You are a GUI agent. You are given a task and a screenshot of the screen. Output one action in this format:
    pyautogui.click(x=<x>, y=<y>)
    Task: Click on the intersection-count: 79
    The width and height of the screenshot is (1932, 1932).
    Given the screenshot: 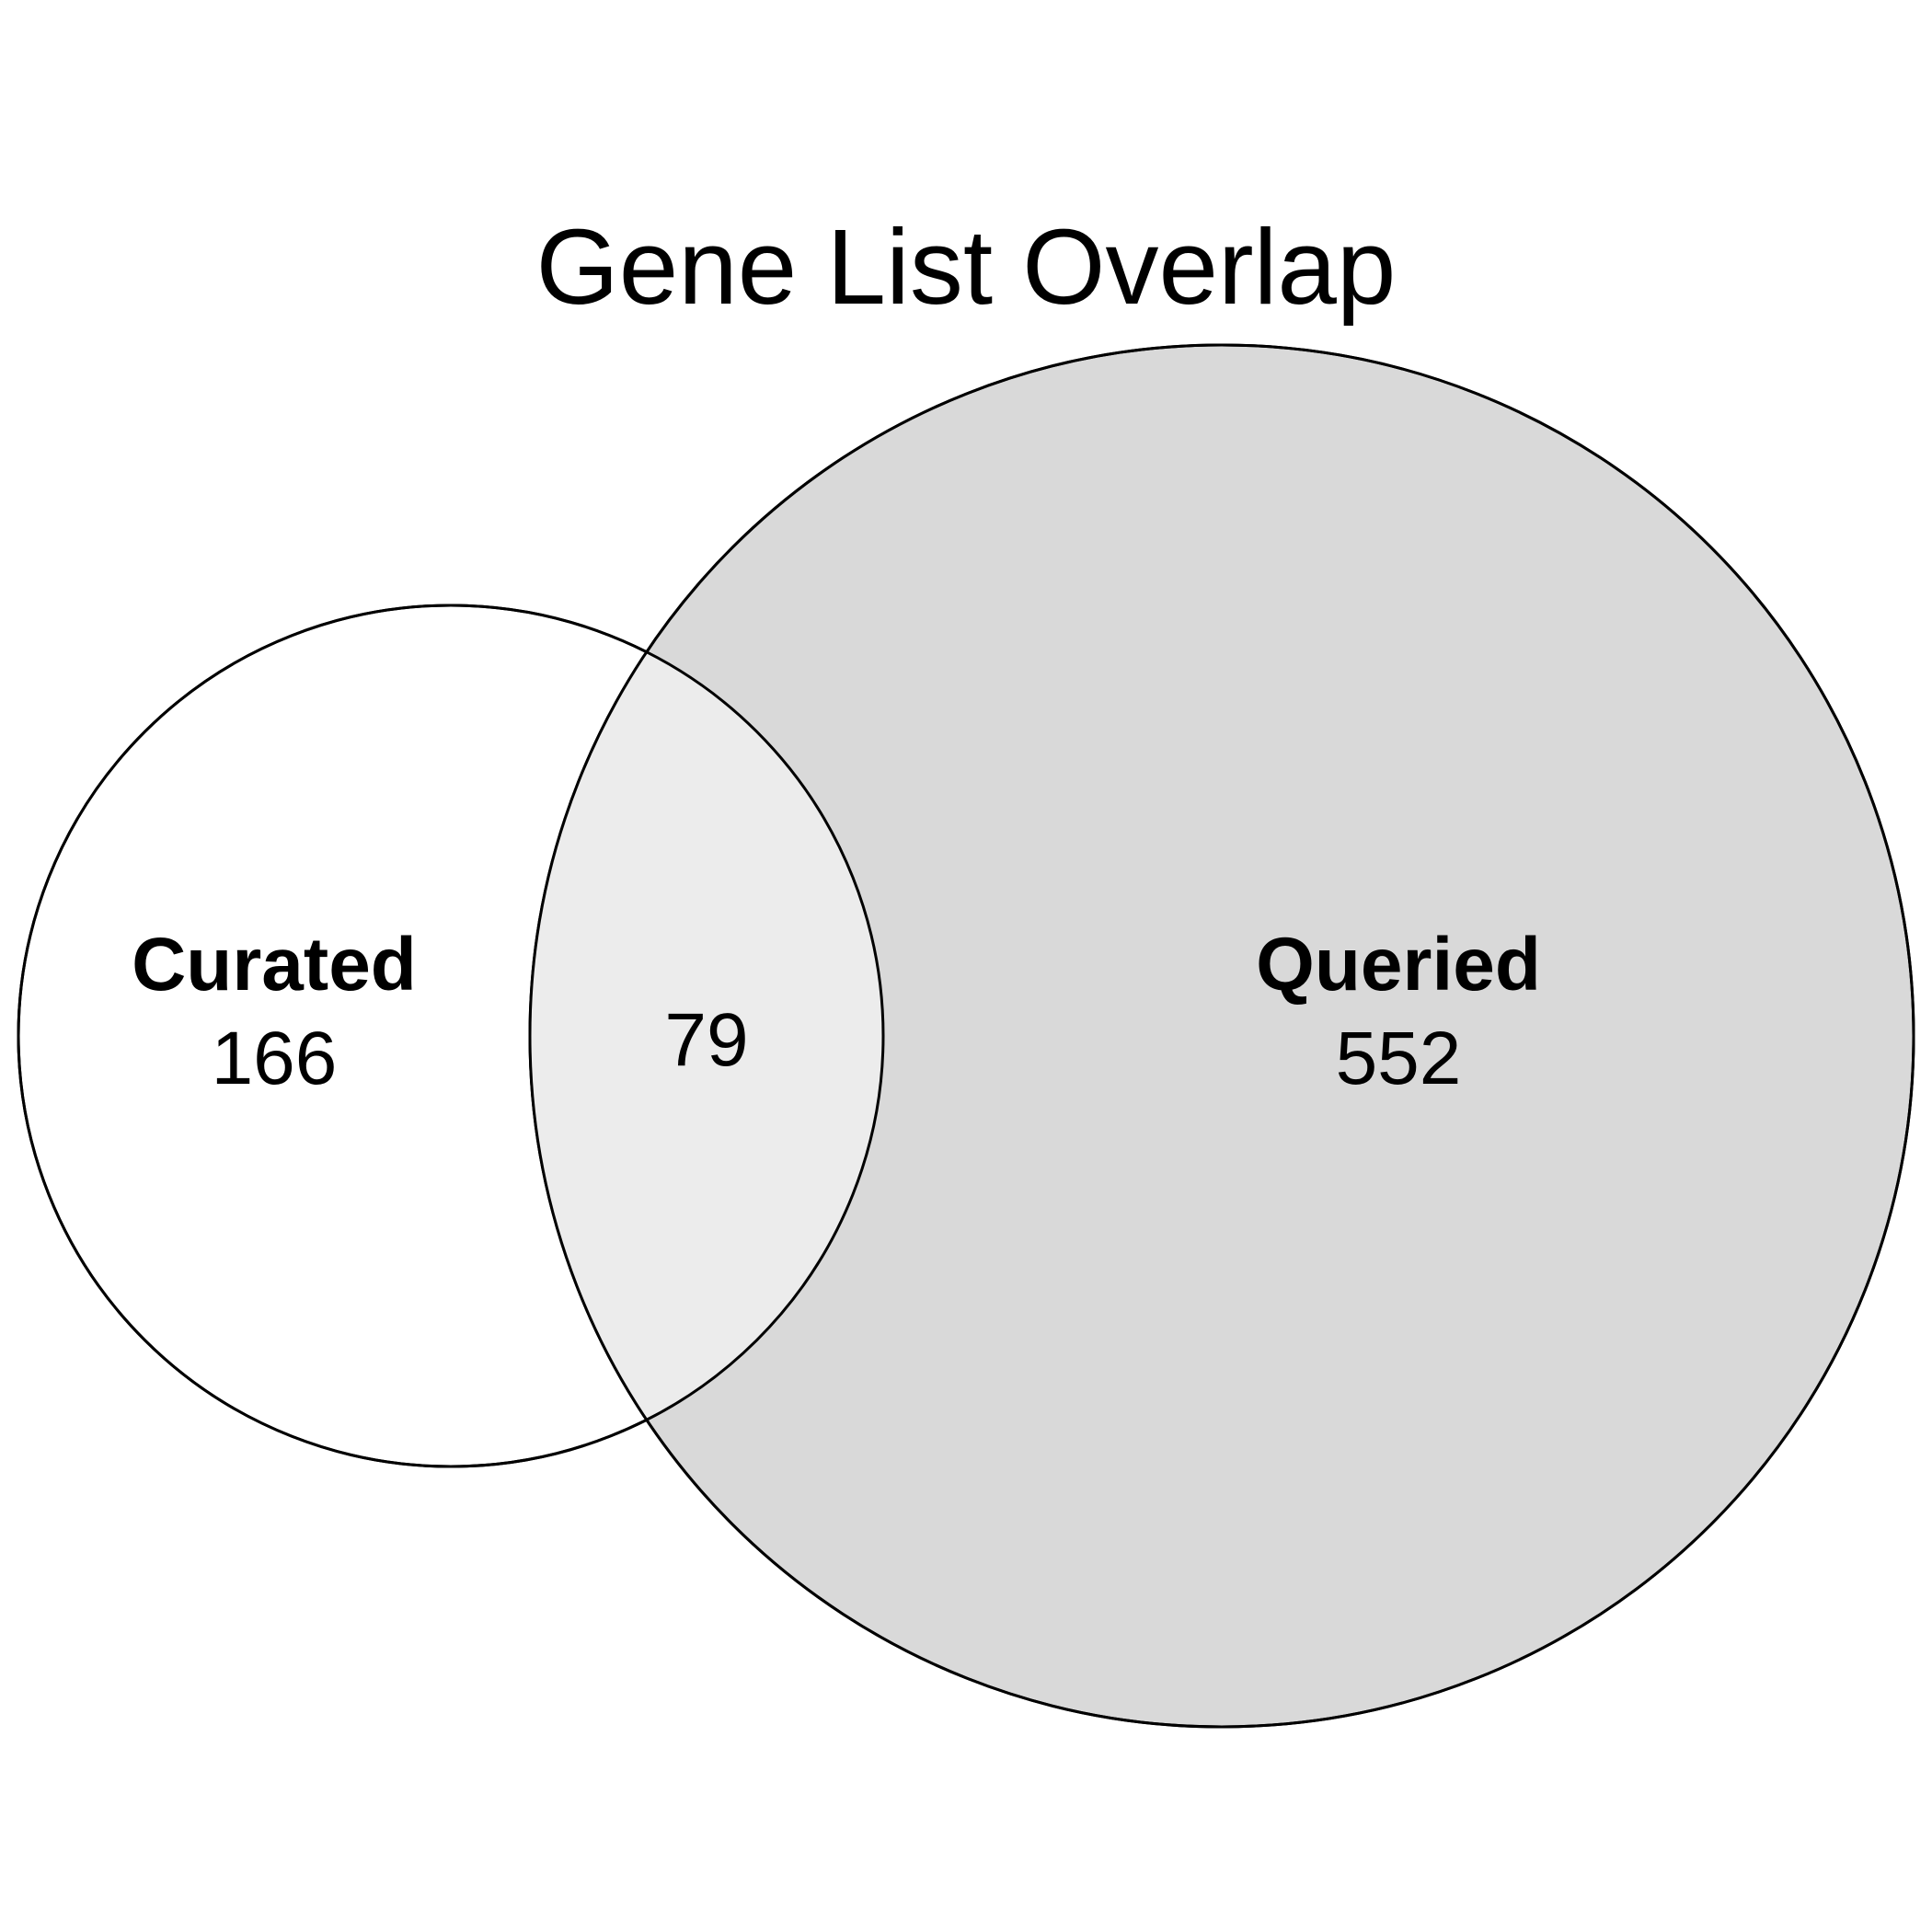 What is the action you would take?
    pyautogui.click(x=706, y=1040)
    